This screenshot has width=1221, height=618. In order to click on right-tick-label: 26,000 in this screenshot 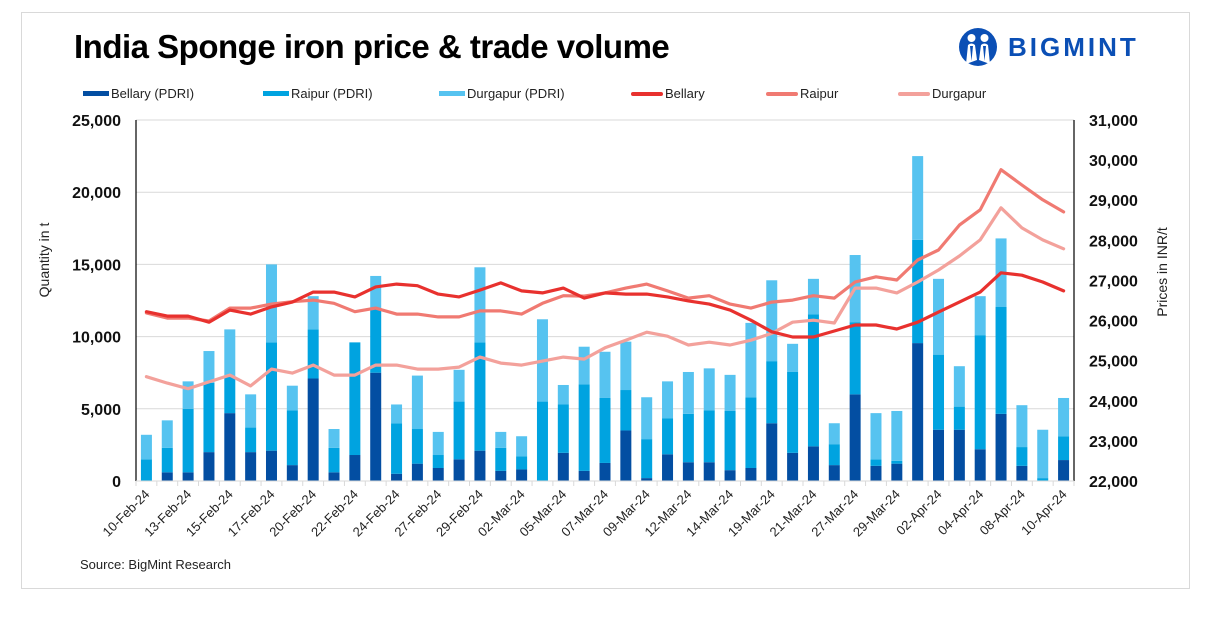, I will do `click(1113, 322)`.